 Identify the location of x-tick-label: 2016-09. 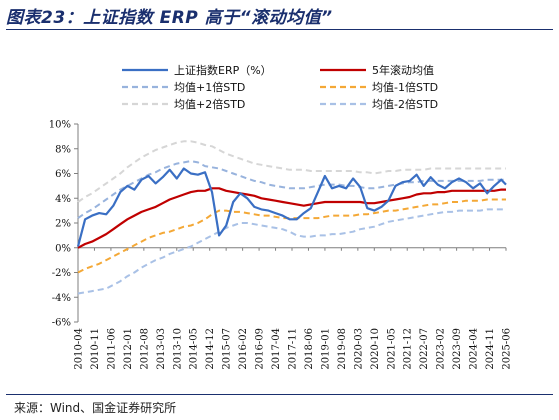
(260, 349).